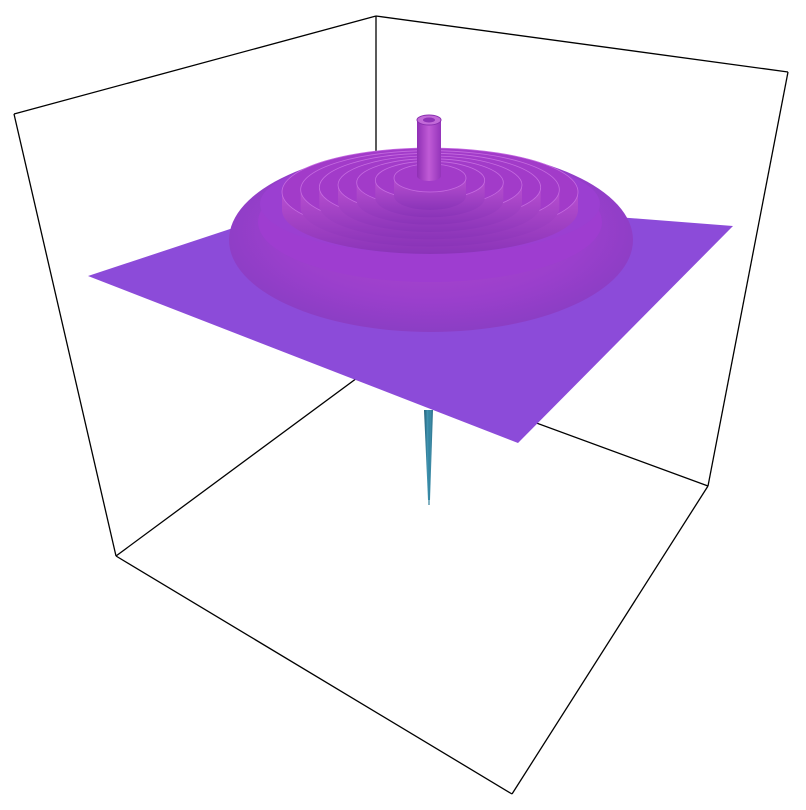  I want to click on peak-hole, so click(429, 120).